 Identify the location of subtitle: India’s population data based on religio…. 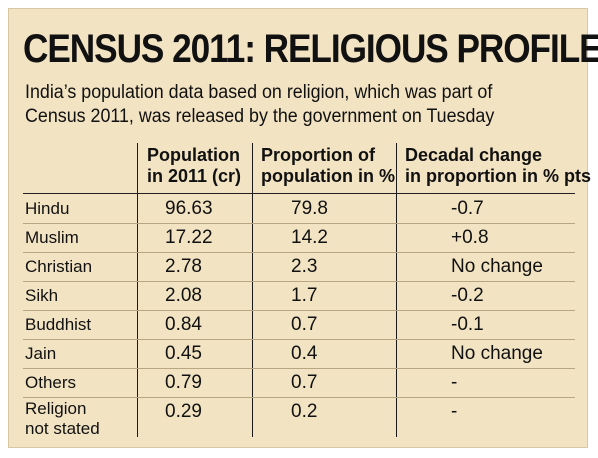
(260, 104).